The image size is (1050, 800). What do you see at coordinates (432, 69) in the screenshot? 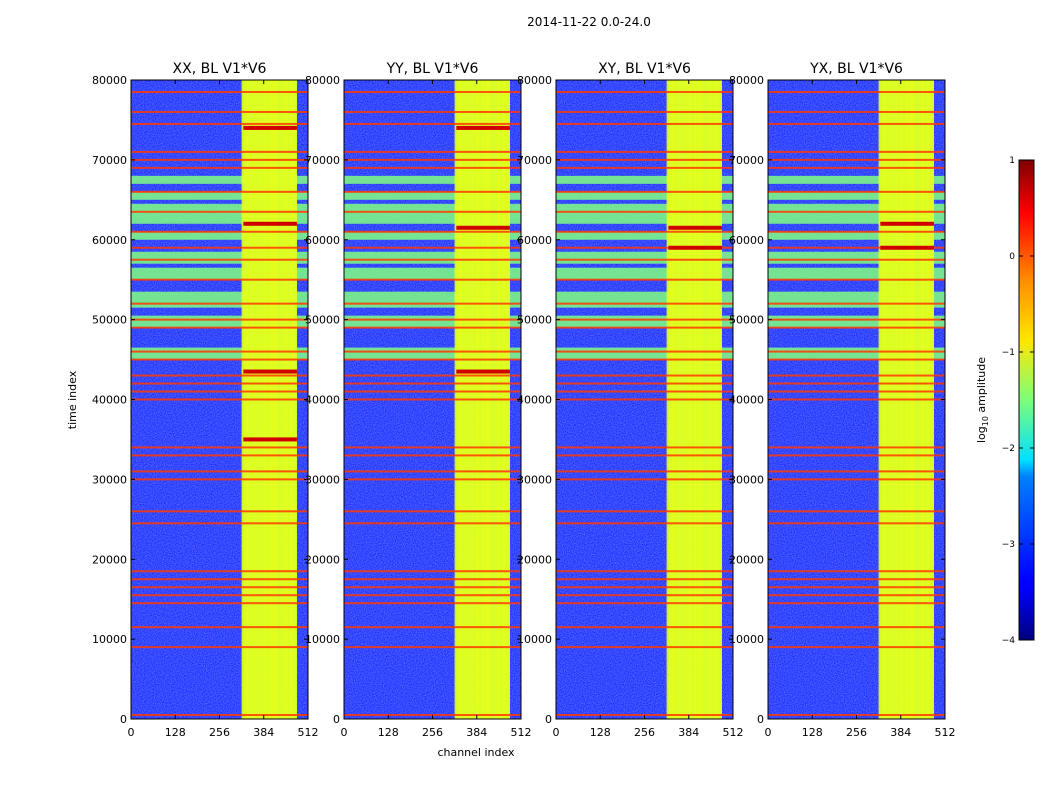
I see `heatmap-title: YY, BL V1*V6` at bounding box center [432, 69].